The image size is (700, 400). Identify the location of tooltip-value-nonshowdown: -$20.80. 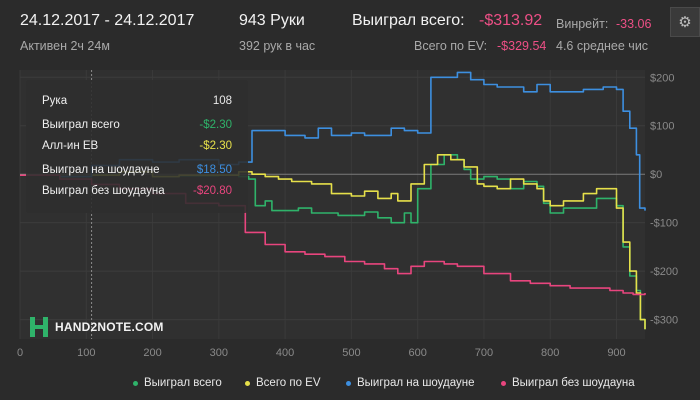
(212, 191).